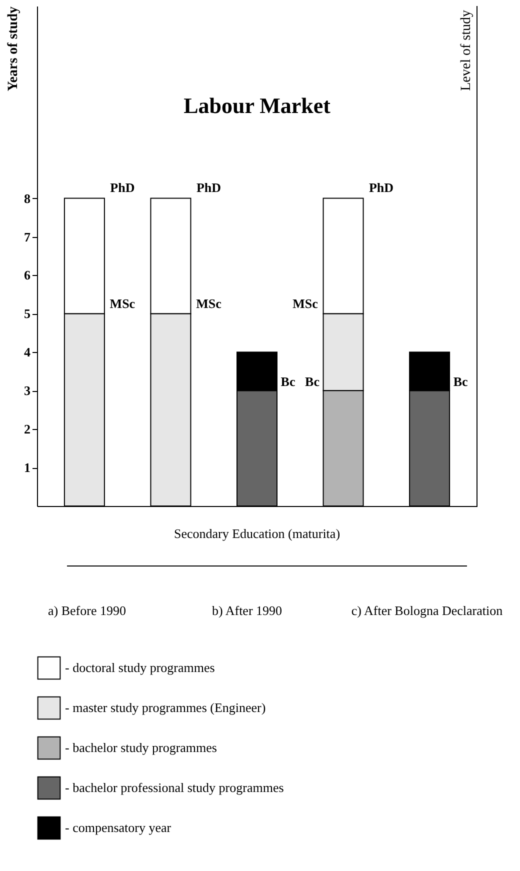 The image size is (520, 871). I want to click on y-tick-label: 6, so click(27, 275).